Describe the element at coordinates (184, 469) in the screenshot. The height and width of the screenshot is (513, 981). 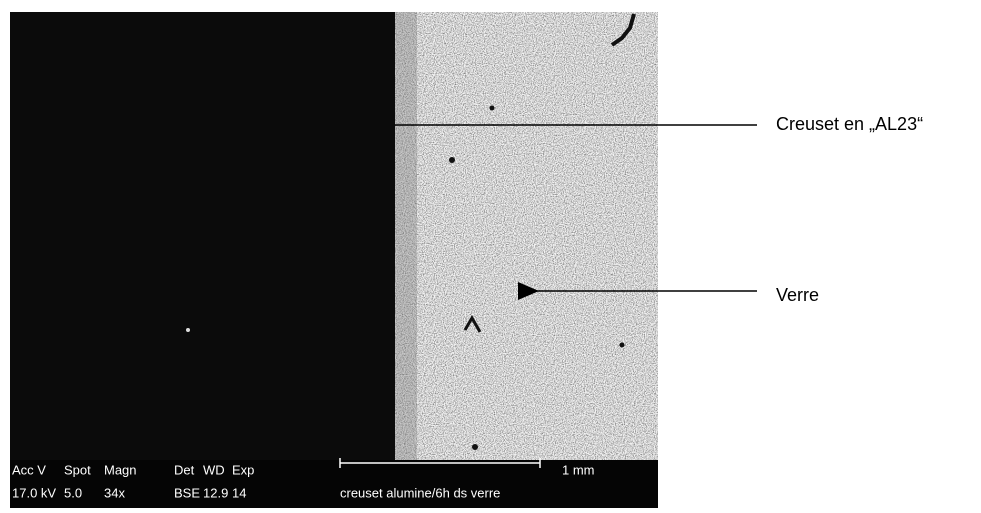
I see `header: Det` at that location.